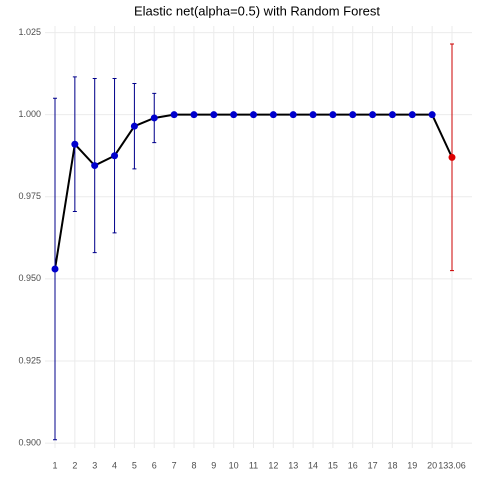 This screenshot has width=480, height=485. Describe the element at coordinates (373, 465) in the screenshot. I see `x-tick-label: 17` at that location.